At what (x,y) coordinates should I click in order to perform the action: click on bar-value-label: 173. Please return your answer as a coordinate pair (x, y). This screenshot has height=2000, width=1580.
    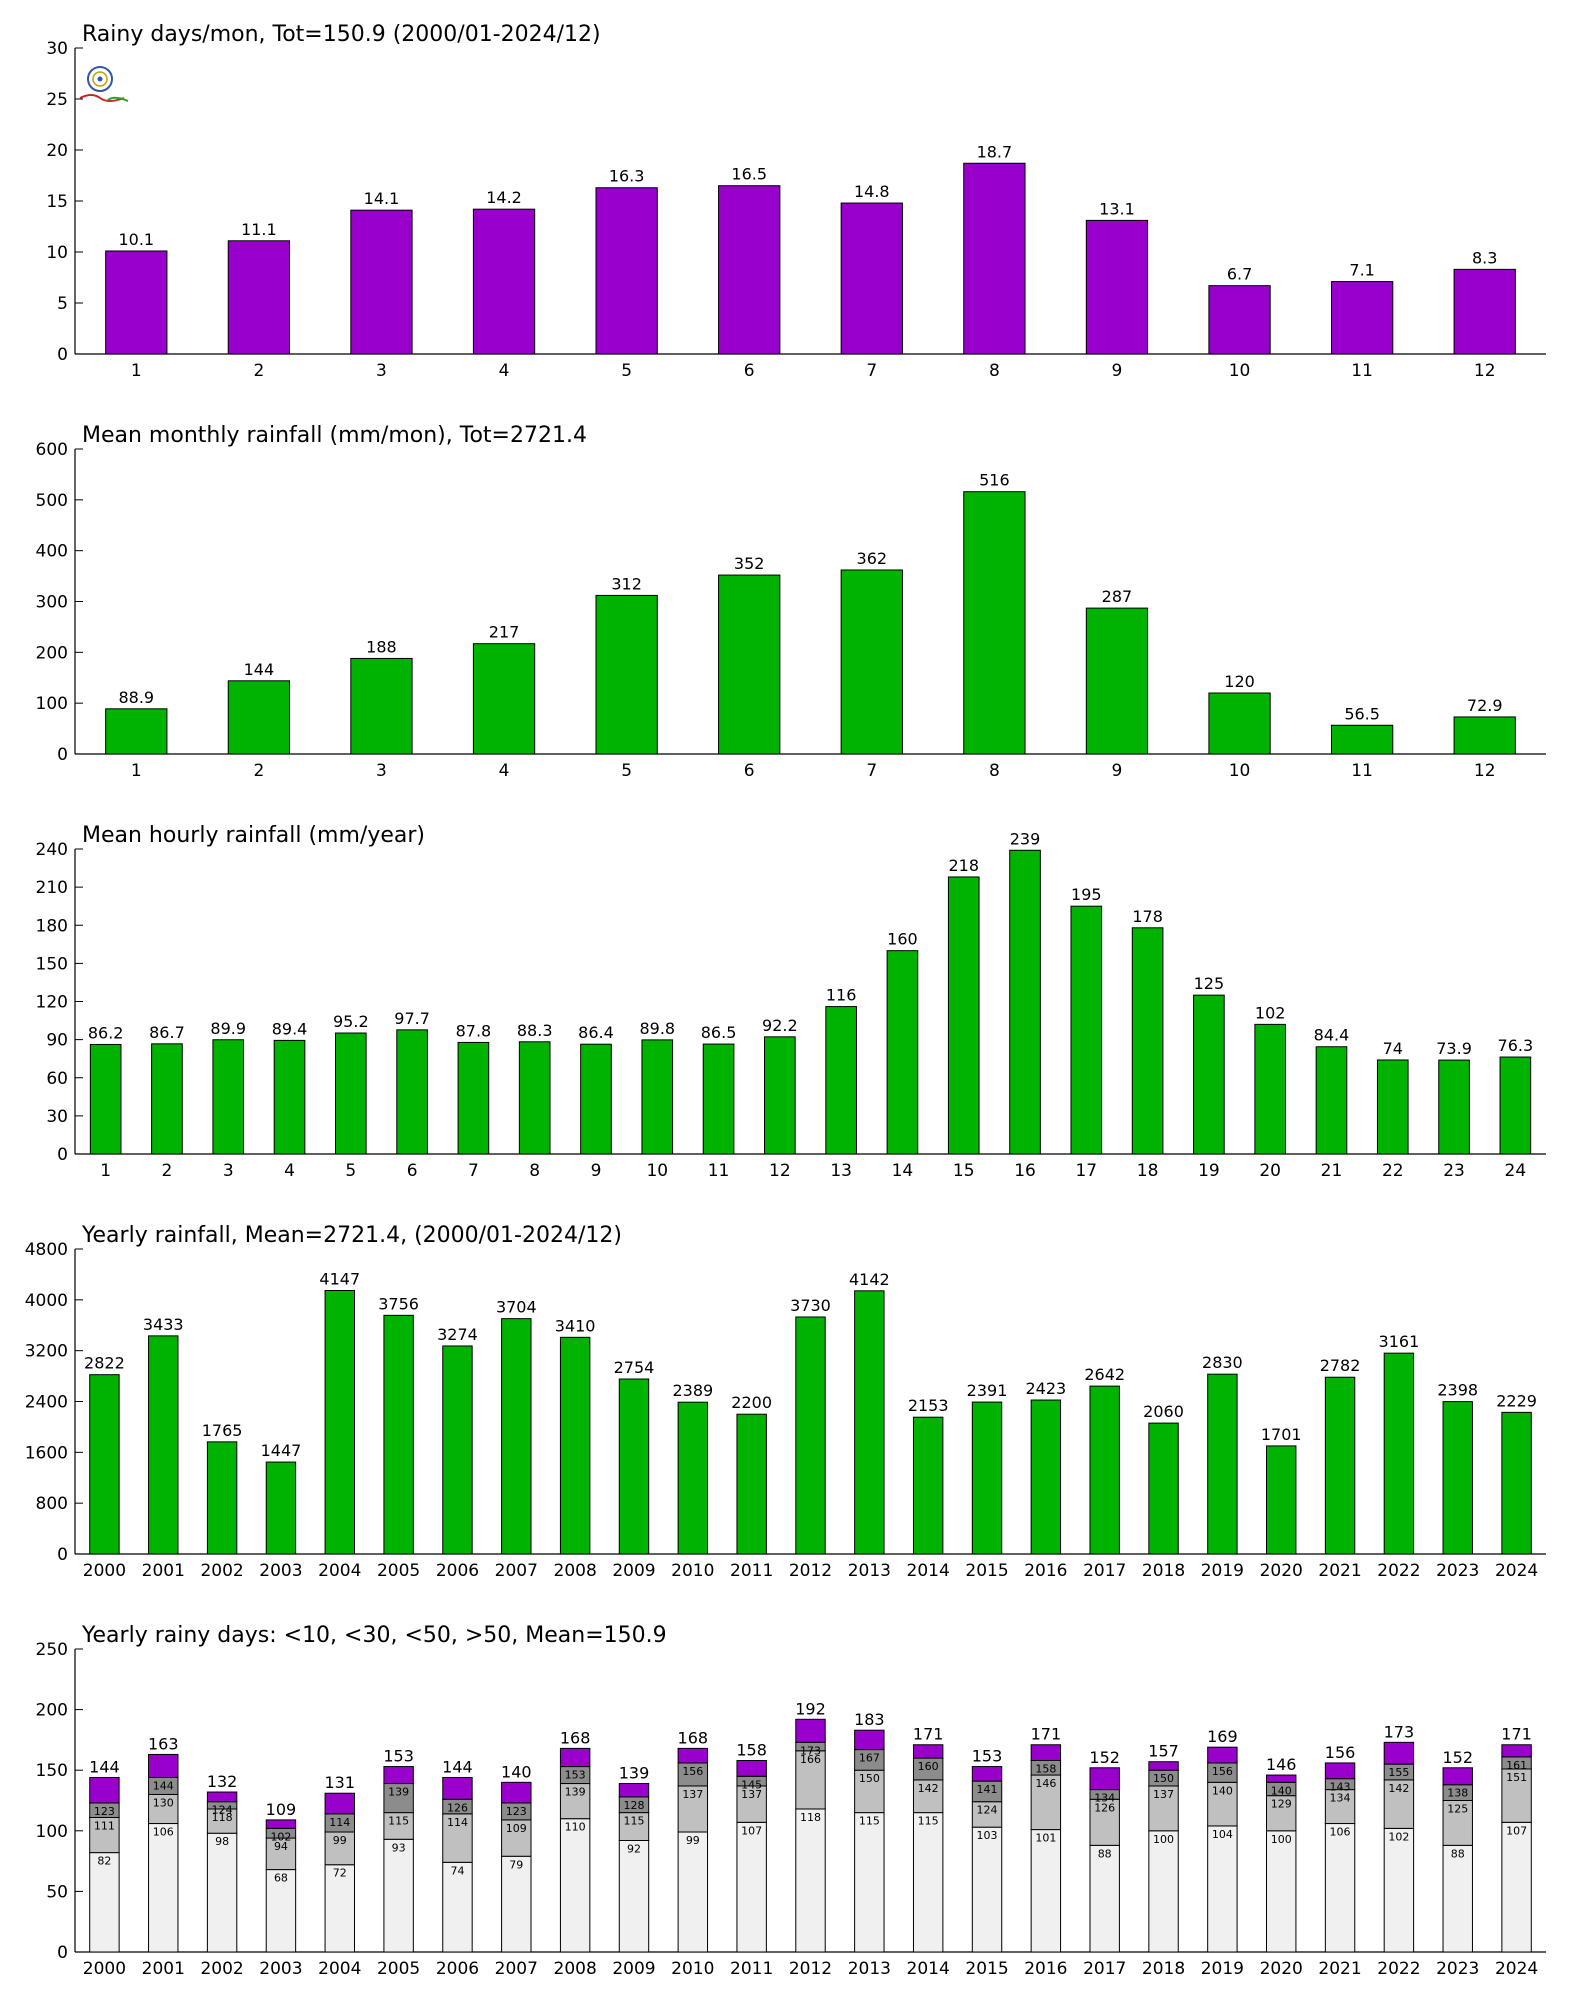
    Looking at the image, I should click on (1399, 1731).